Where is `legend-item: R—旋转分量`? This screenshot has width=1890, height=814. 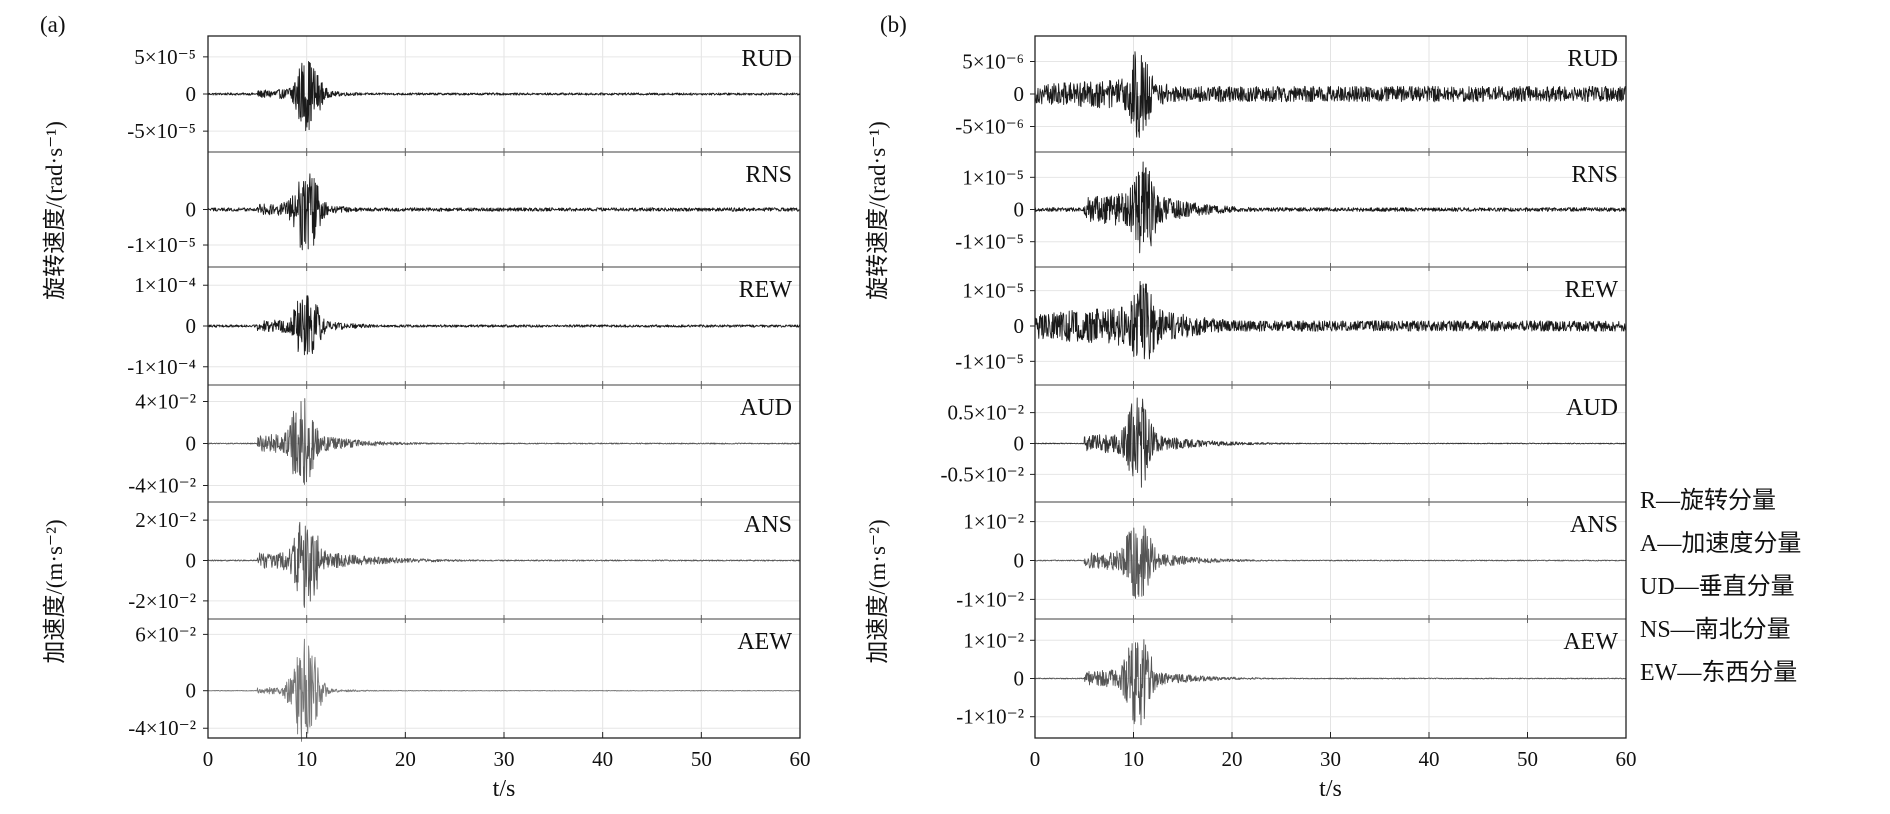
legend-item: R—旋转分量 is located at coordinates (1708, 500).